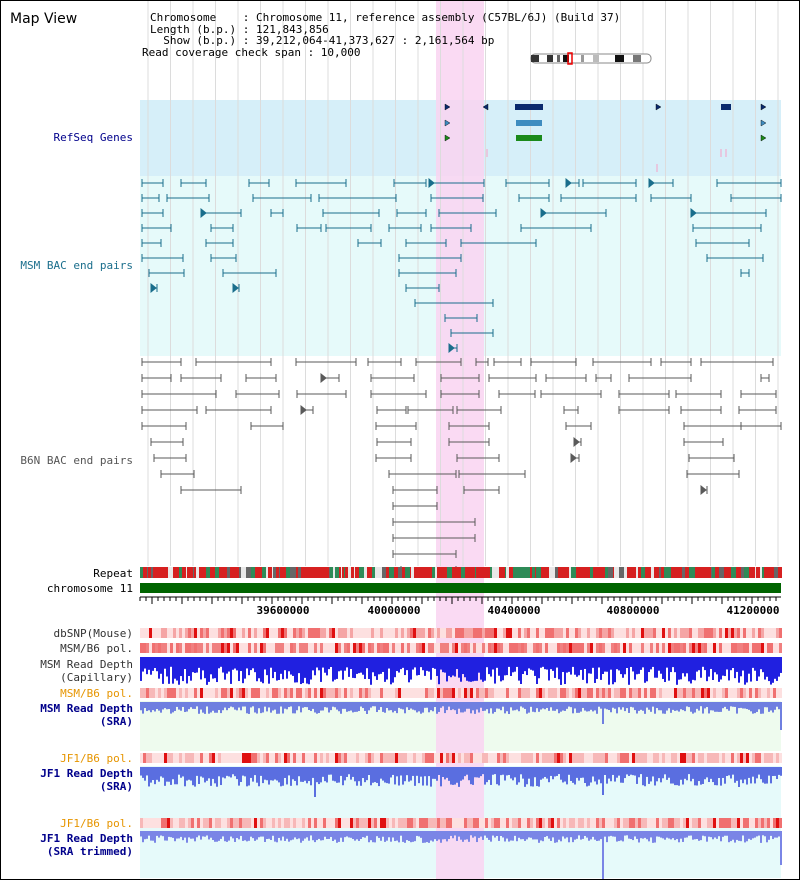 This screenshot has height=880, width=800. I want to click on track-label-b6n-bac: B6N BAC end pairs, so click(76, 460).